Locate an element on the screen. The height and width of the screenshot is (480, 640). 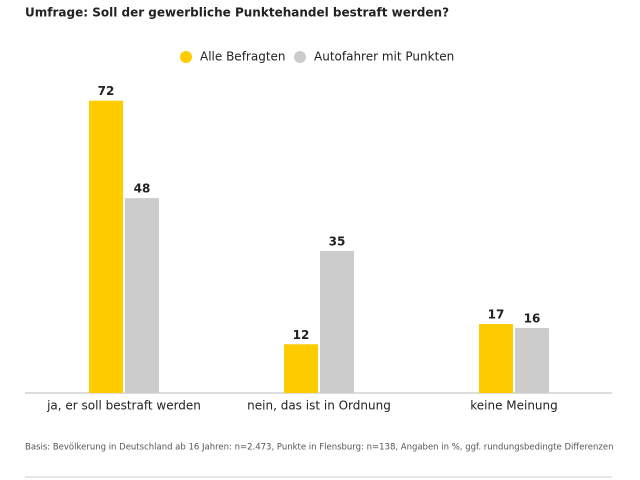
legend-label: Alle Befragten is located at coordinates (243, 57).